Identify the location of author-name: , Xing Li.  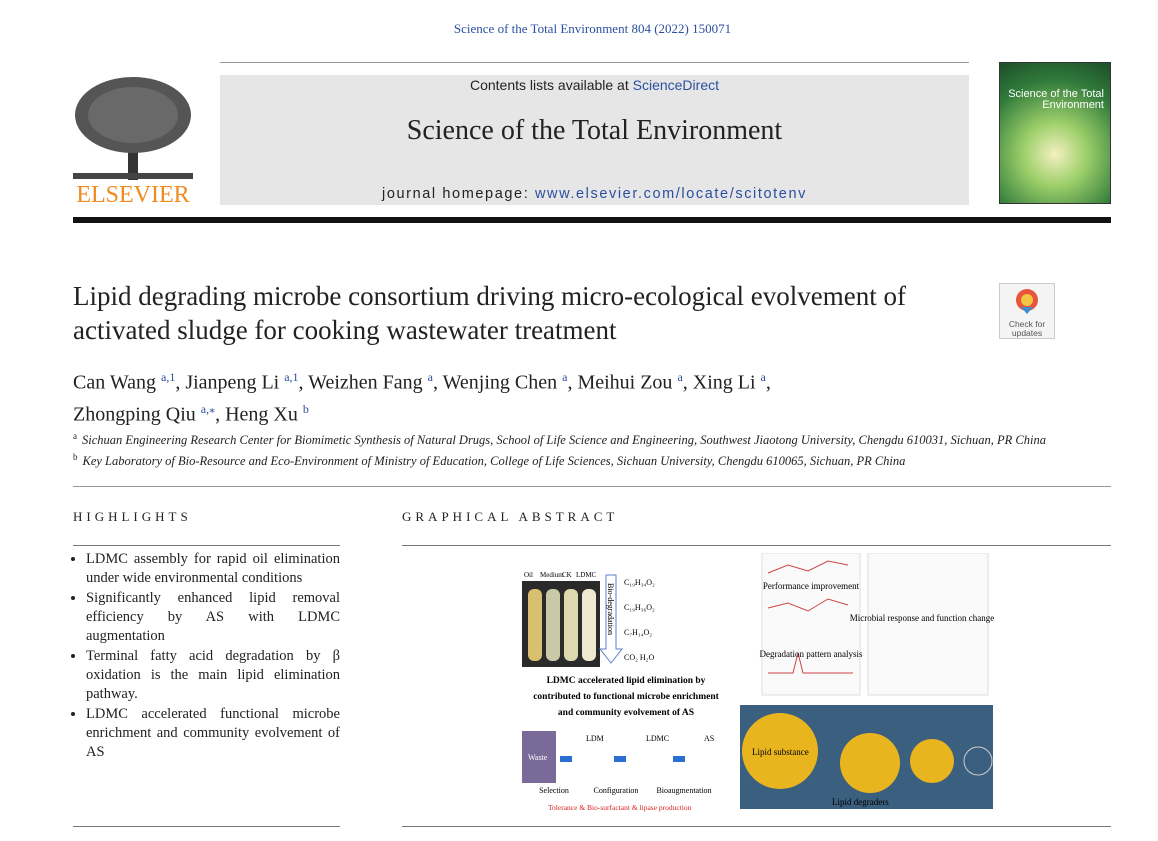
(721, 382).